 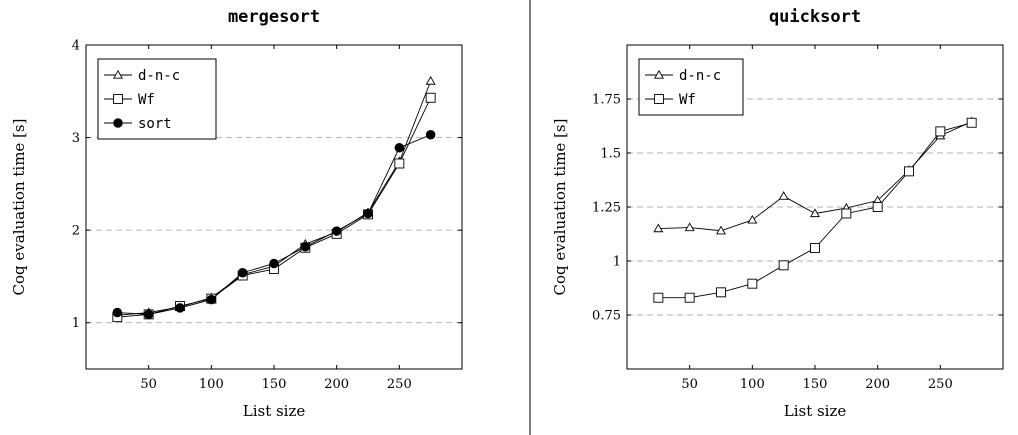 What do you see at coordinates (76, 231) in the screenshot?
I see `y-tick-label: 2` at bounding box center [76, 231].